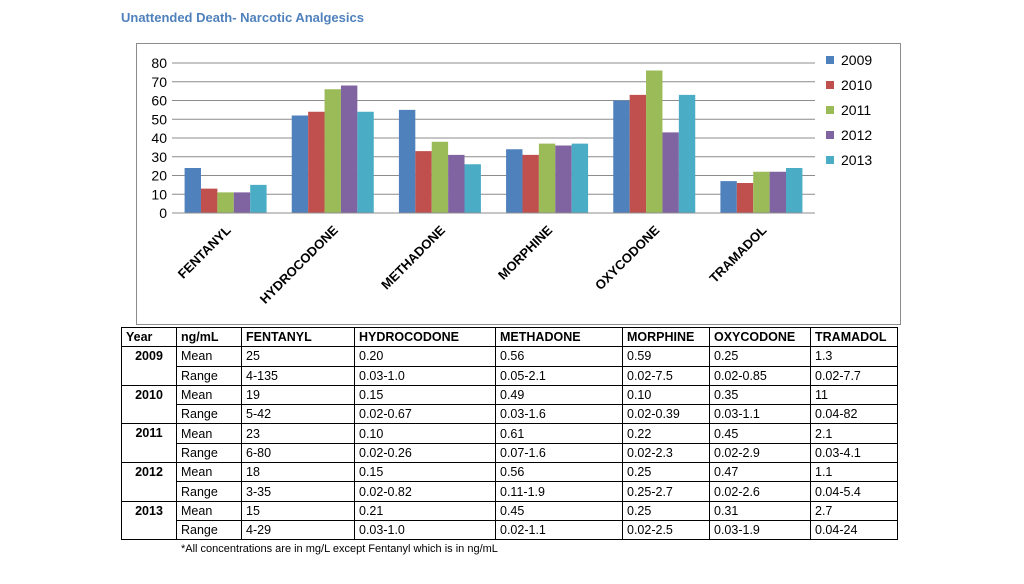  Describe the element at coordinates (149, 520) in the screenshot. I see `year-cell: 2013` at that location.